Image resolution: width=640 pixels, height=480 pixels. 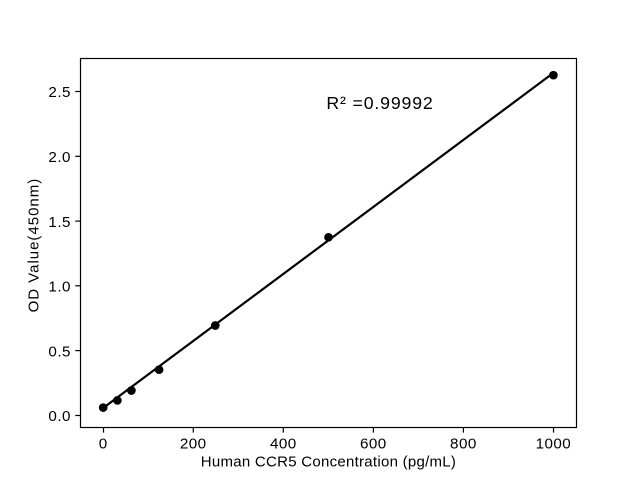 I want to click on svg-text: 2.0, so click(x=59, y=157).